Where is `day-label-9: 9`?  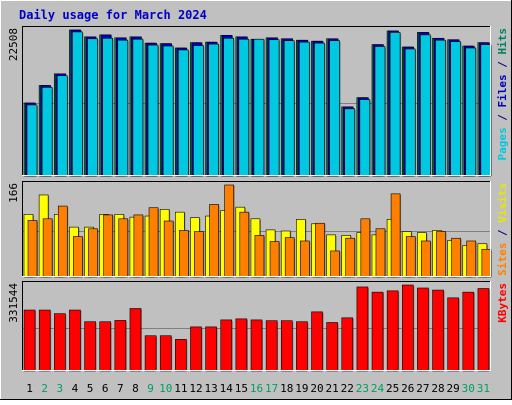 day-label-9: 9 is located at coordinates (150, 388).